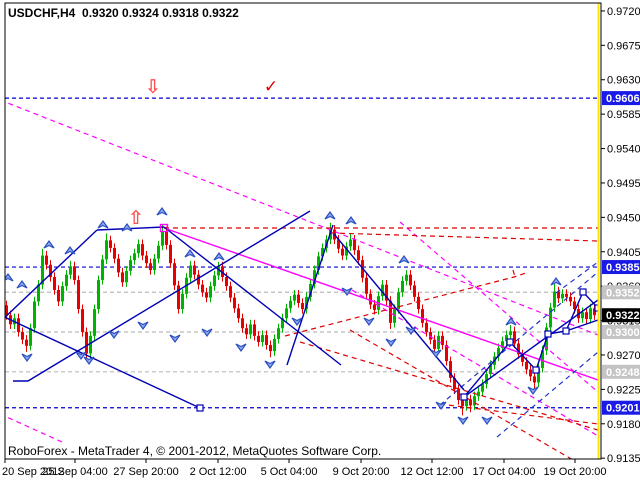 This screenshot has height=480, width=640. What do you see at coordinates (621, 371) in the screenshot?
I see `gray-level-badge` at bounding box center [621, 371].